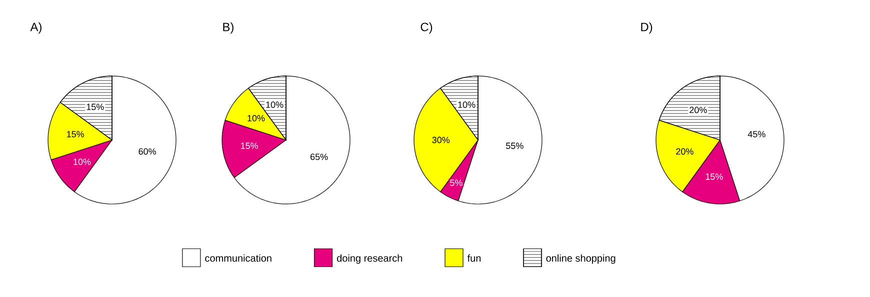 This screenshot has width=870, height=297. What do you see at coordinates (456, 183) in the screenshot?
I see `data-label: 5%` at bounding box center [456, 183].